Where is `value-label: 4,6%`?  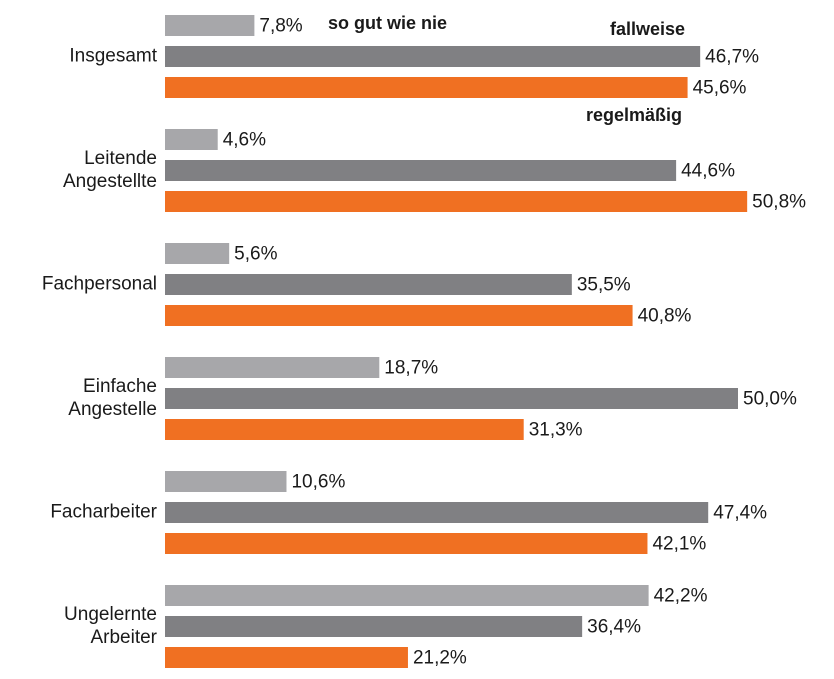 value-label: 4,6% is located at coordinates (244, 140).